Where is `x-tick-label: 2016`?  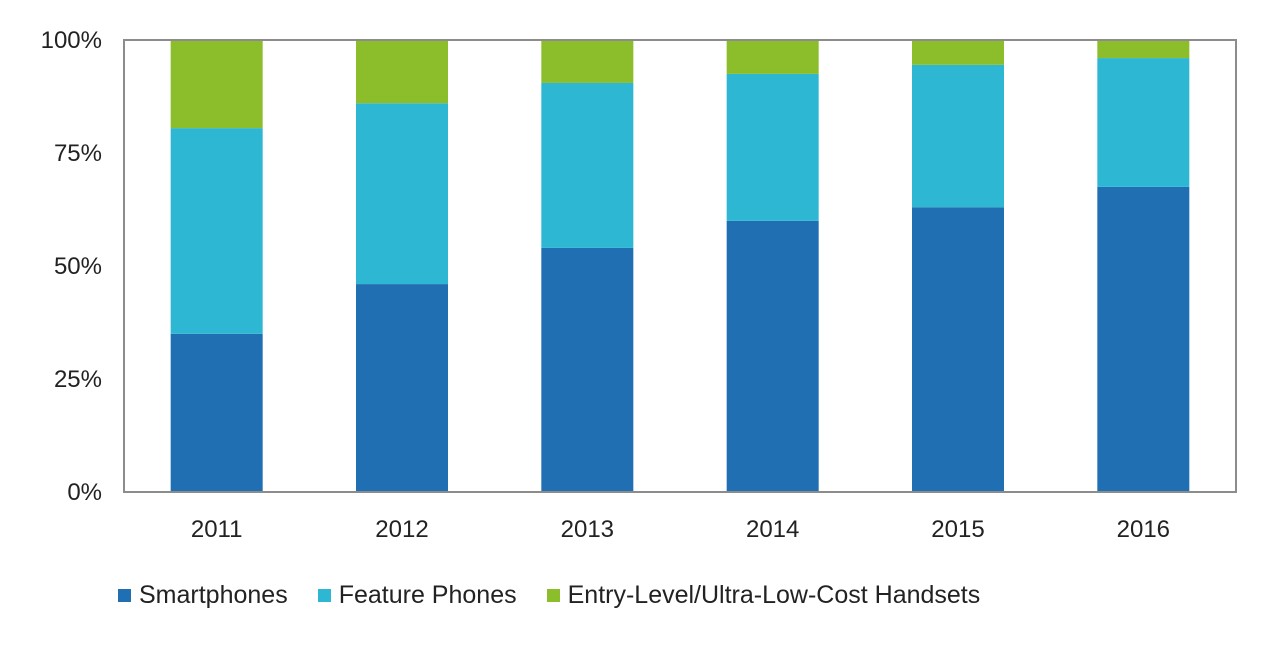 x-tick-label: 2016 is located at coordinates (1143, 529).